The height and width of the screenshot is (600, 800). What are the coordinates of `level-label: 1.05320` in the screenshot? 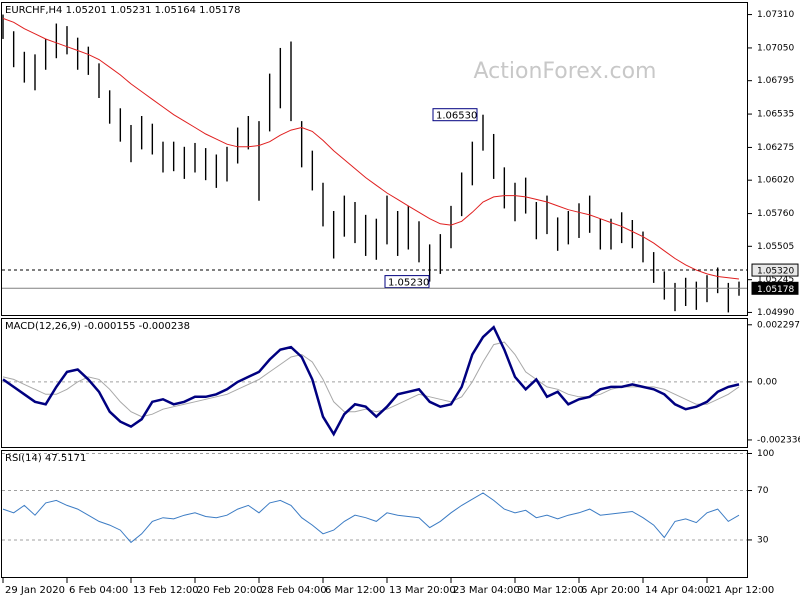 It's located at (775, 272).